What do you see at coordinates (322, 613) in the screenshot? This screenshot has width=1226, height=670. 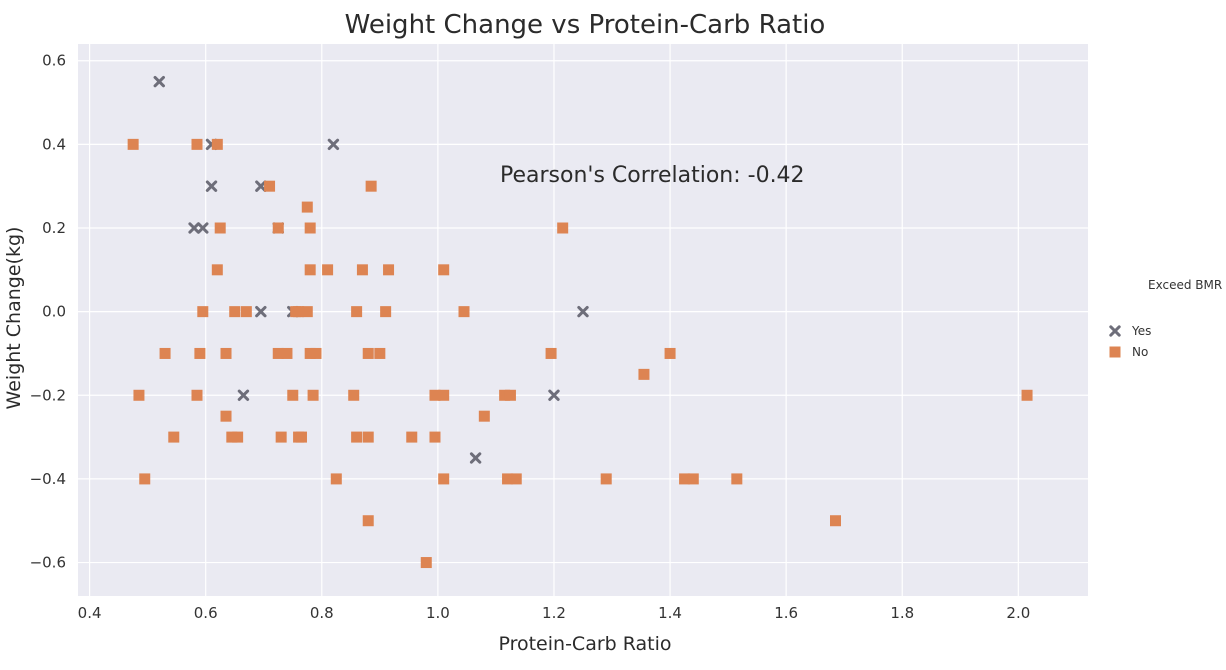 I see `x-tick-label: 0.8` at bounding box center [322, 613].